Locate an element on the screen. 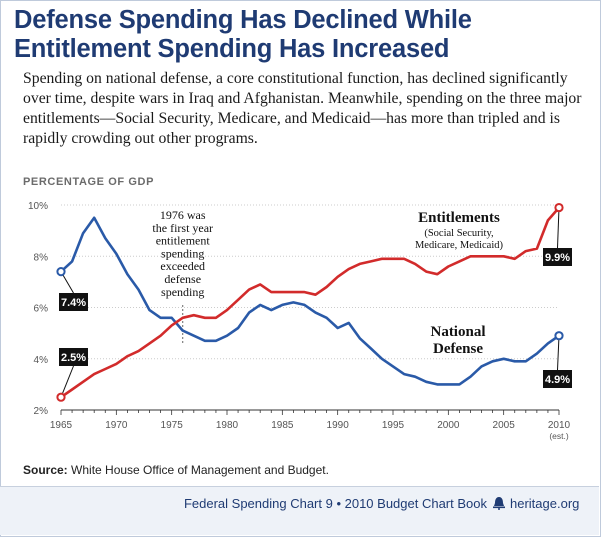 This screenshot has width=601, height=537. bell-icon is located at coordinates (499, 503).